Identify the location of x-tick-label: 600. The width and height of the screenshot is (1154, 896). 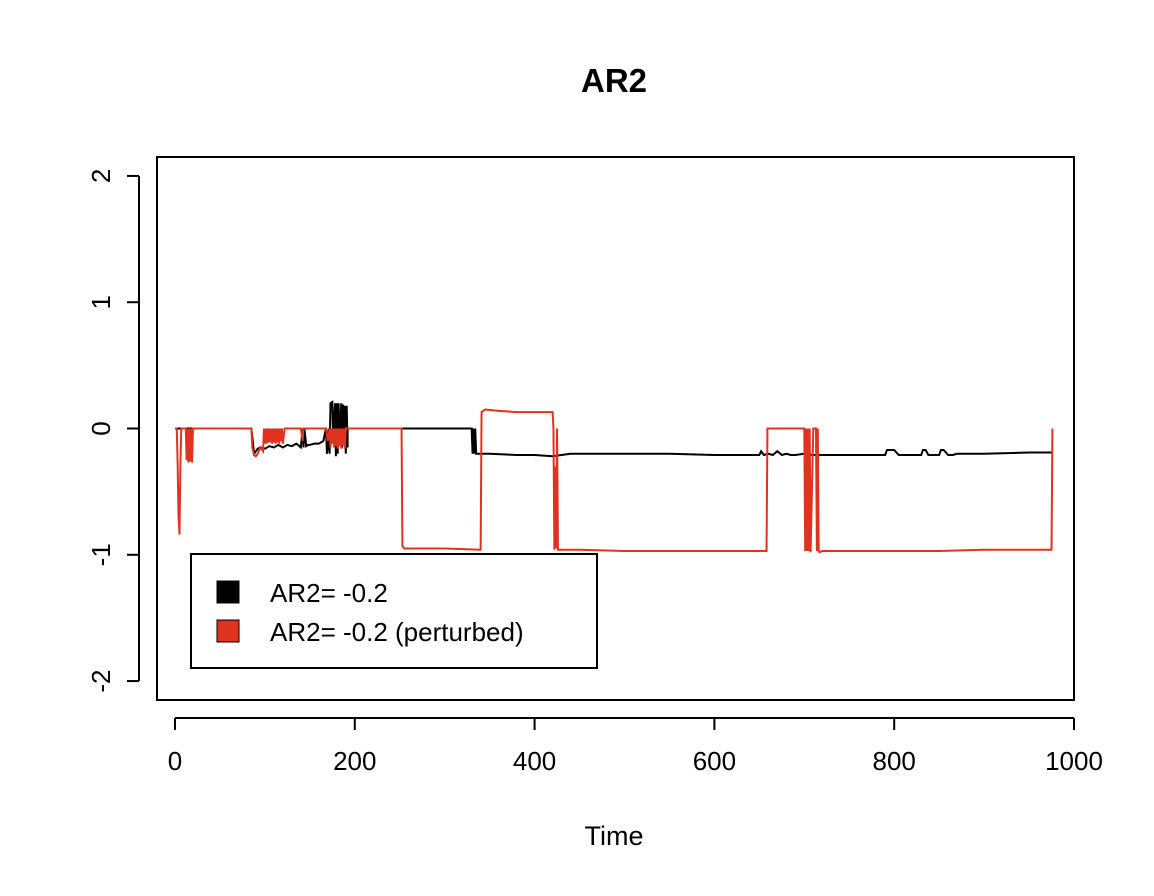
(714, 761).